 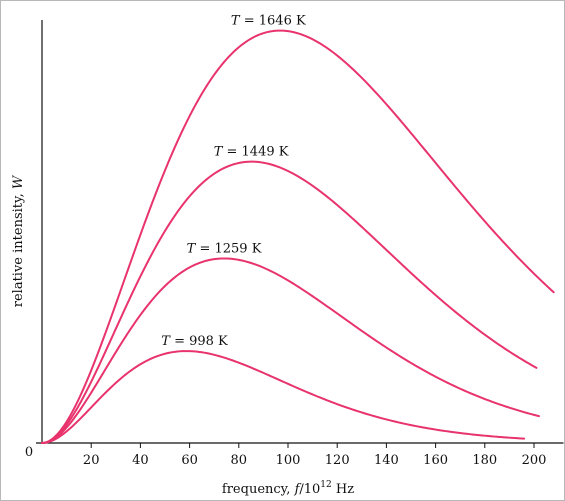 What do you see at coordinates (337, 460) in the screenshot?
I see `x-tick-label: 120` at bounding box center [337, 460].